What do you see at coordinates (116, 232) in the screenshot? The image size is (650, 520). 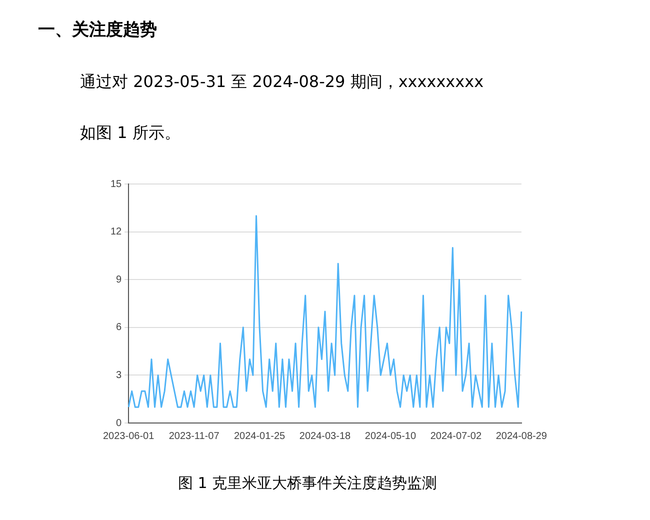 I see `y-tick-label: 12` at bounding box center [116, 232].